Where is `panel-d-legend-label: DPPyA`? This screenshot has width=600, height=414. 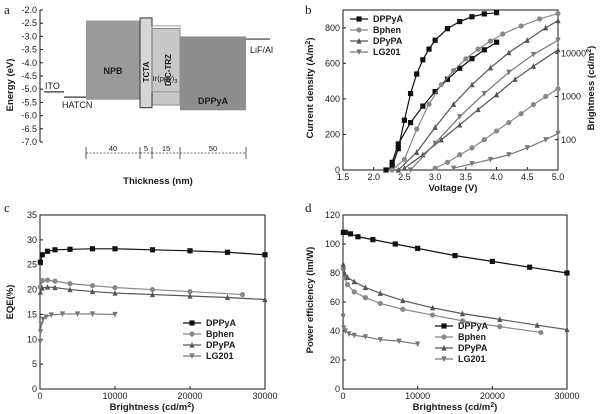
panel-d-legend-label: DPPyA is located at coordinates (473, 326).